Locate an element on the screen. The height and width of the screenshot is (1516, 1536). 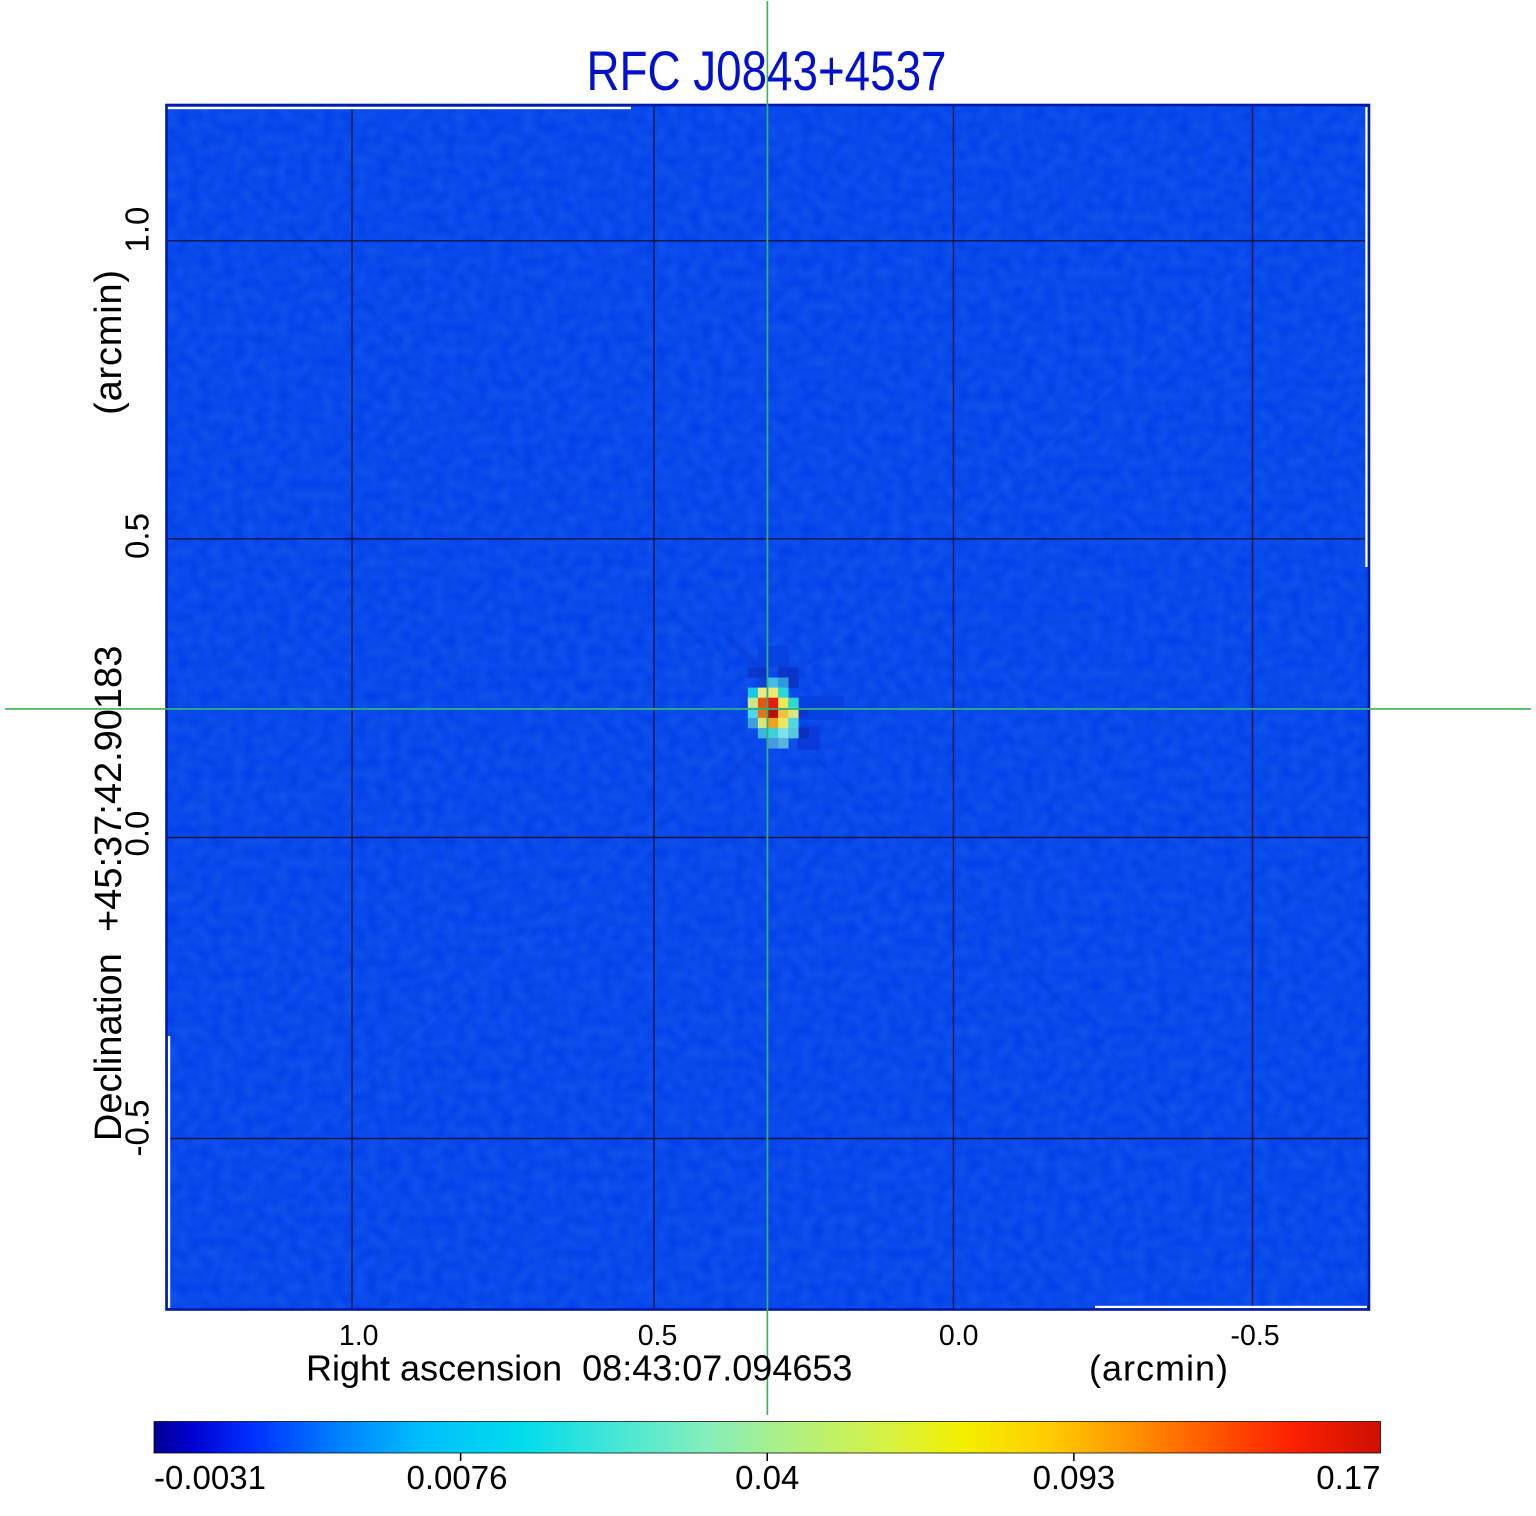
svg-text: Declination +45:37:42.90183 is located at coordinates (109, 893).